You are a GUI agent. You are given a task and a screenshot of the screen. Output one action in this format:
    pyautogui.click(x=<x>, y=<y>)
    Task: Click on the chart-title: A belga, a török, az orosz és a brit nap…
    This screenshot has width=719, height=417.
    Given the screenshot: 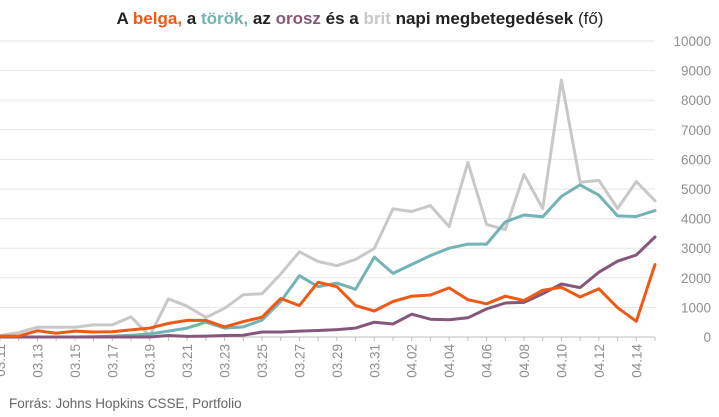 What is the action you would take?
    pyautogui.click(x=360, y=18)
    